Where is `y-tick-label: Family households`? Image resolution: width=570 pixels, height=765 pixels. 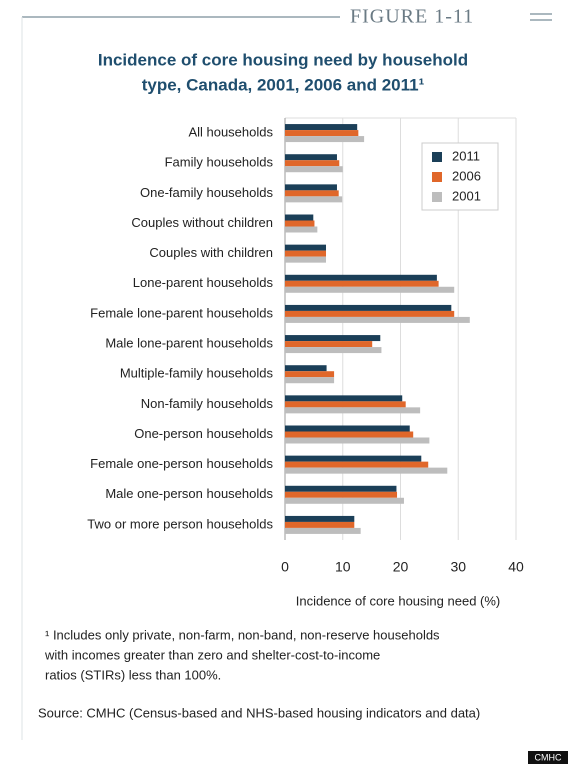 y-tick-label: Family households is located at coordinates (219, 162).